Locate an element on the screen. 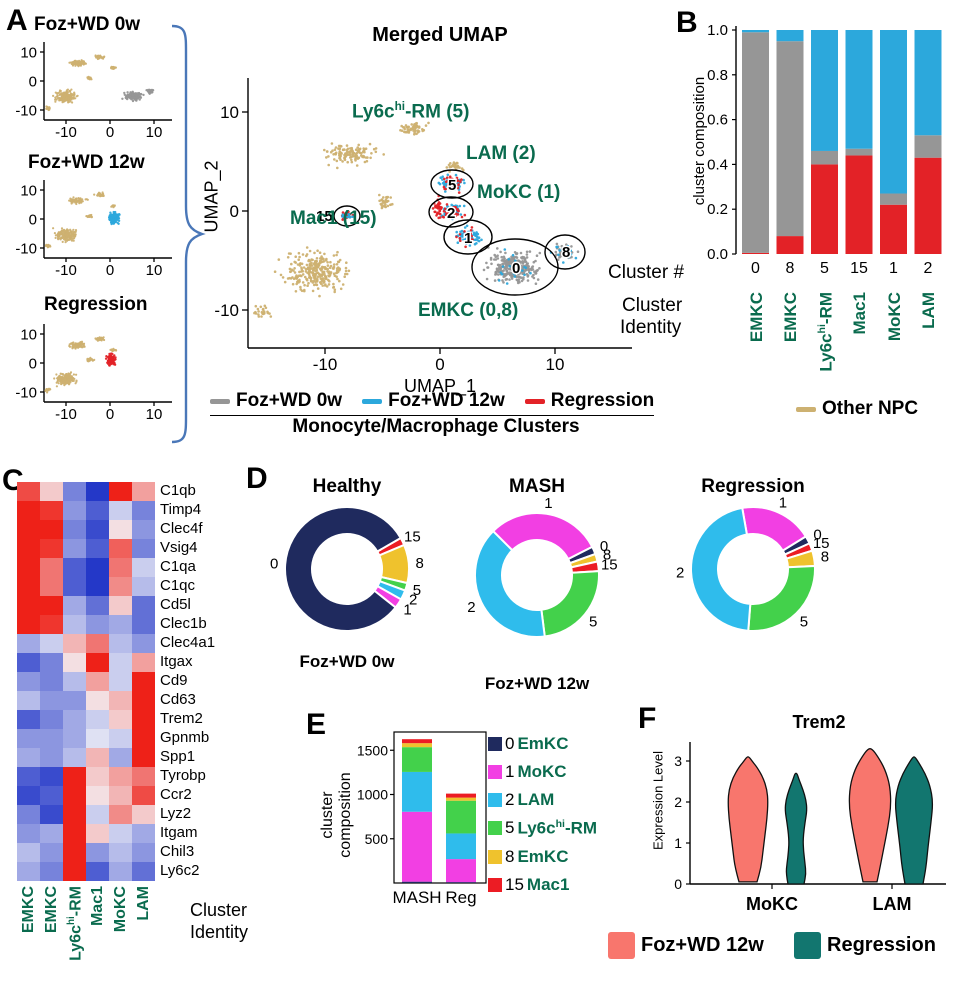 The width and height of the screenshot is (953, 995). merged-y-axis-label: UMAP_2 is located at coordinates (211, 196).